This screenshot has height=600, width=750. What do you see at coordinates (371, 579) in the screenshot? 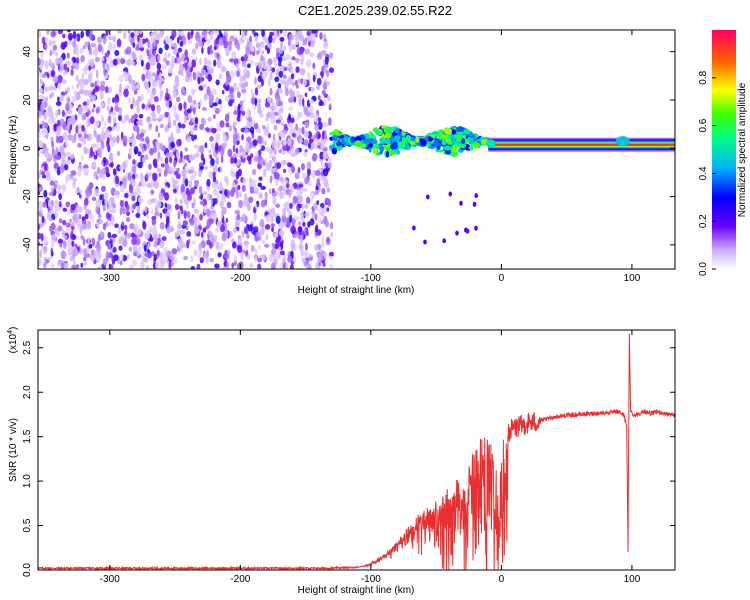
I see `x-tick-label: -100` at bounding box center [371, 579].